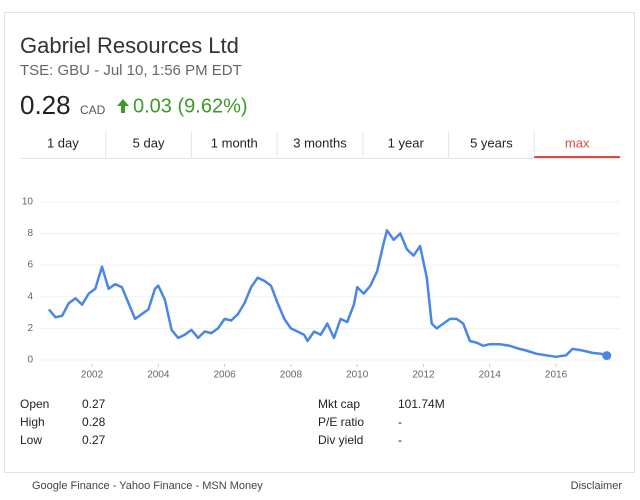 The height and width of the screenshot is (500, 640). I want to click on x-tick-label: 2002, so click(92, 375).